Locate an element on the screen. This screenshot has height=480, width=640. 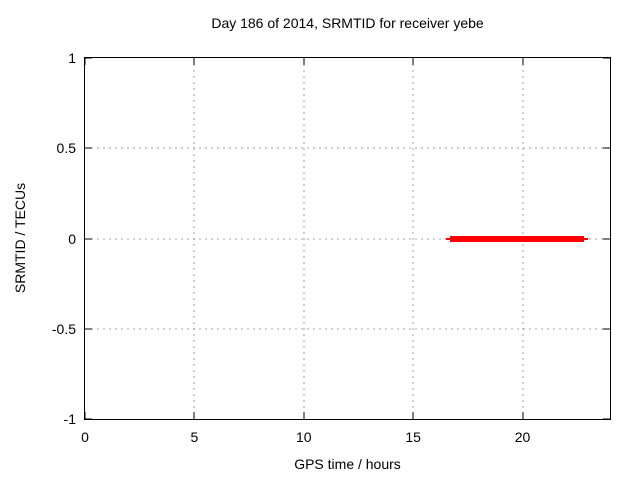
x-tick-label: 0 is located at coordinates (85, 437).